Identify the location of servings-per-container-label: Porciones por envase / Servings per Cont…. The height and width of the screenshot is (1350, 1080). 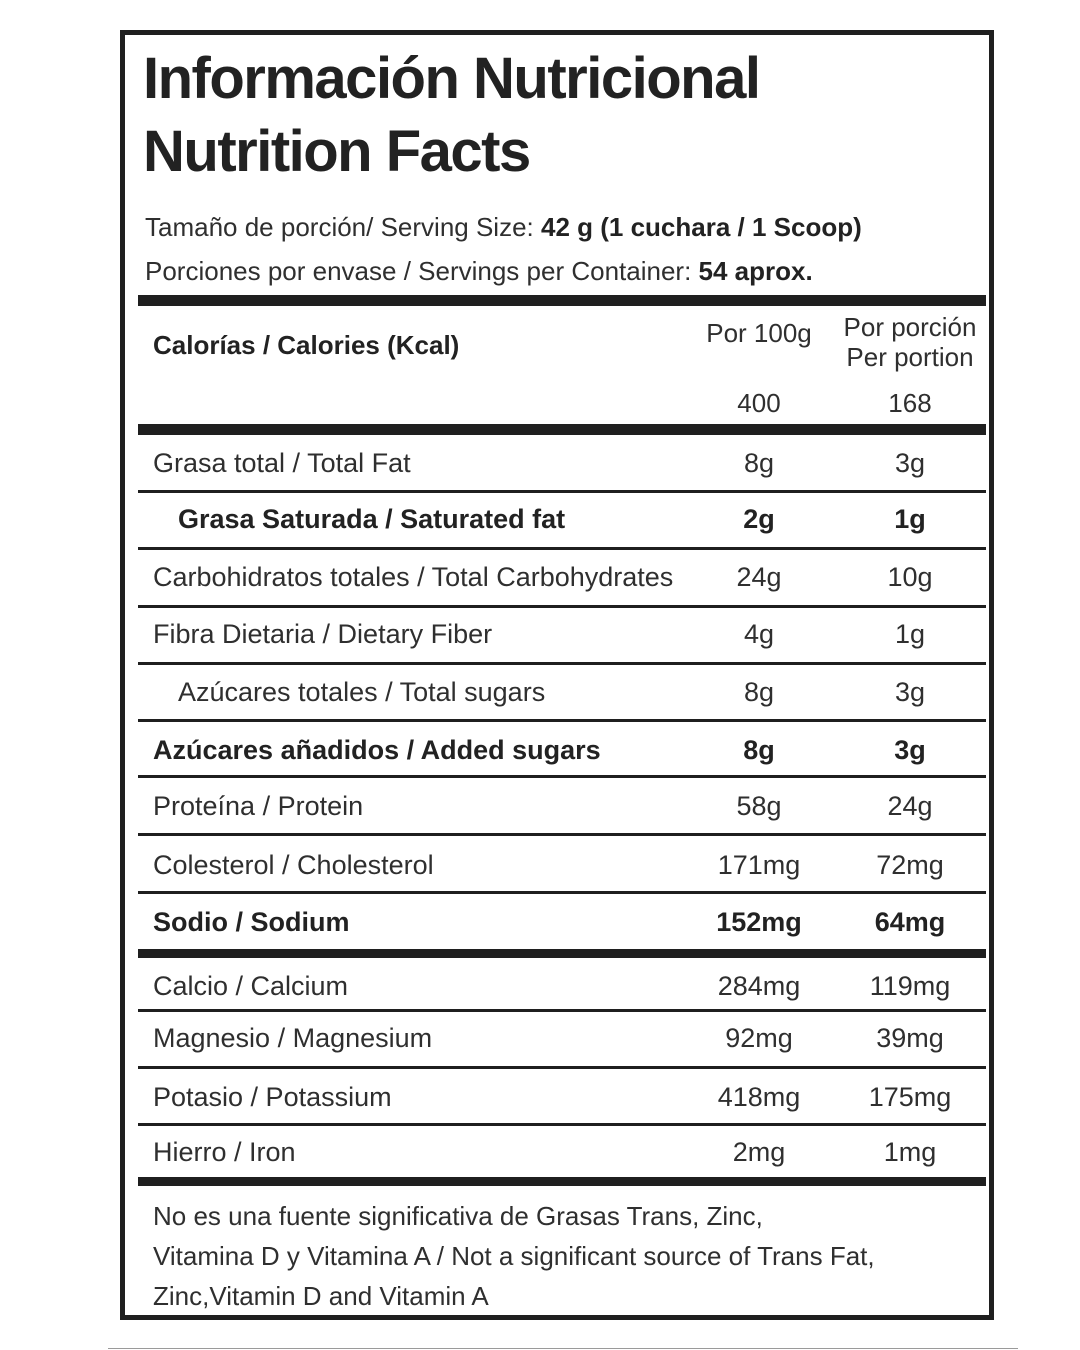
(422, 271).